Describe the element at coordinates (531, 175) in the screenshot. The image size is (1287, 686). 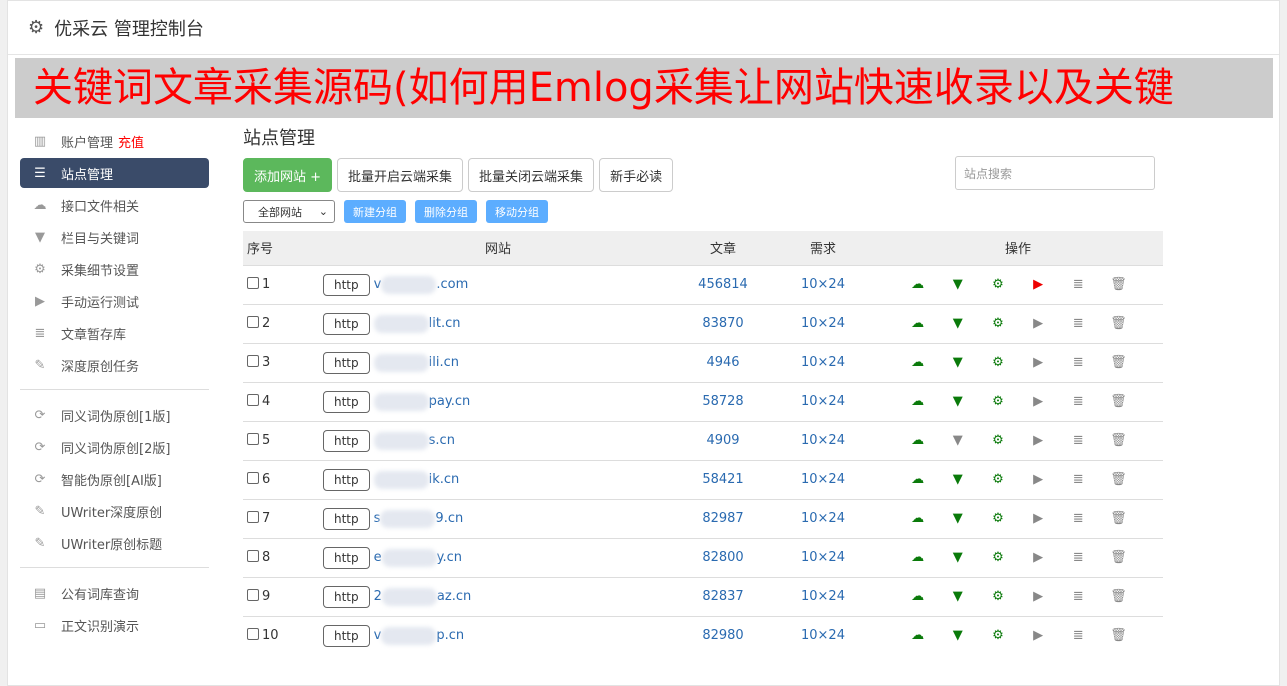
I see `batch-disable-cloud-button: 批量关闭云端采集` at that location.